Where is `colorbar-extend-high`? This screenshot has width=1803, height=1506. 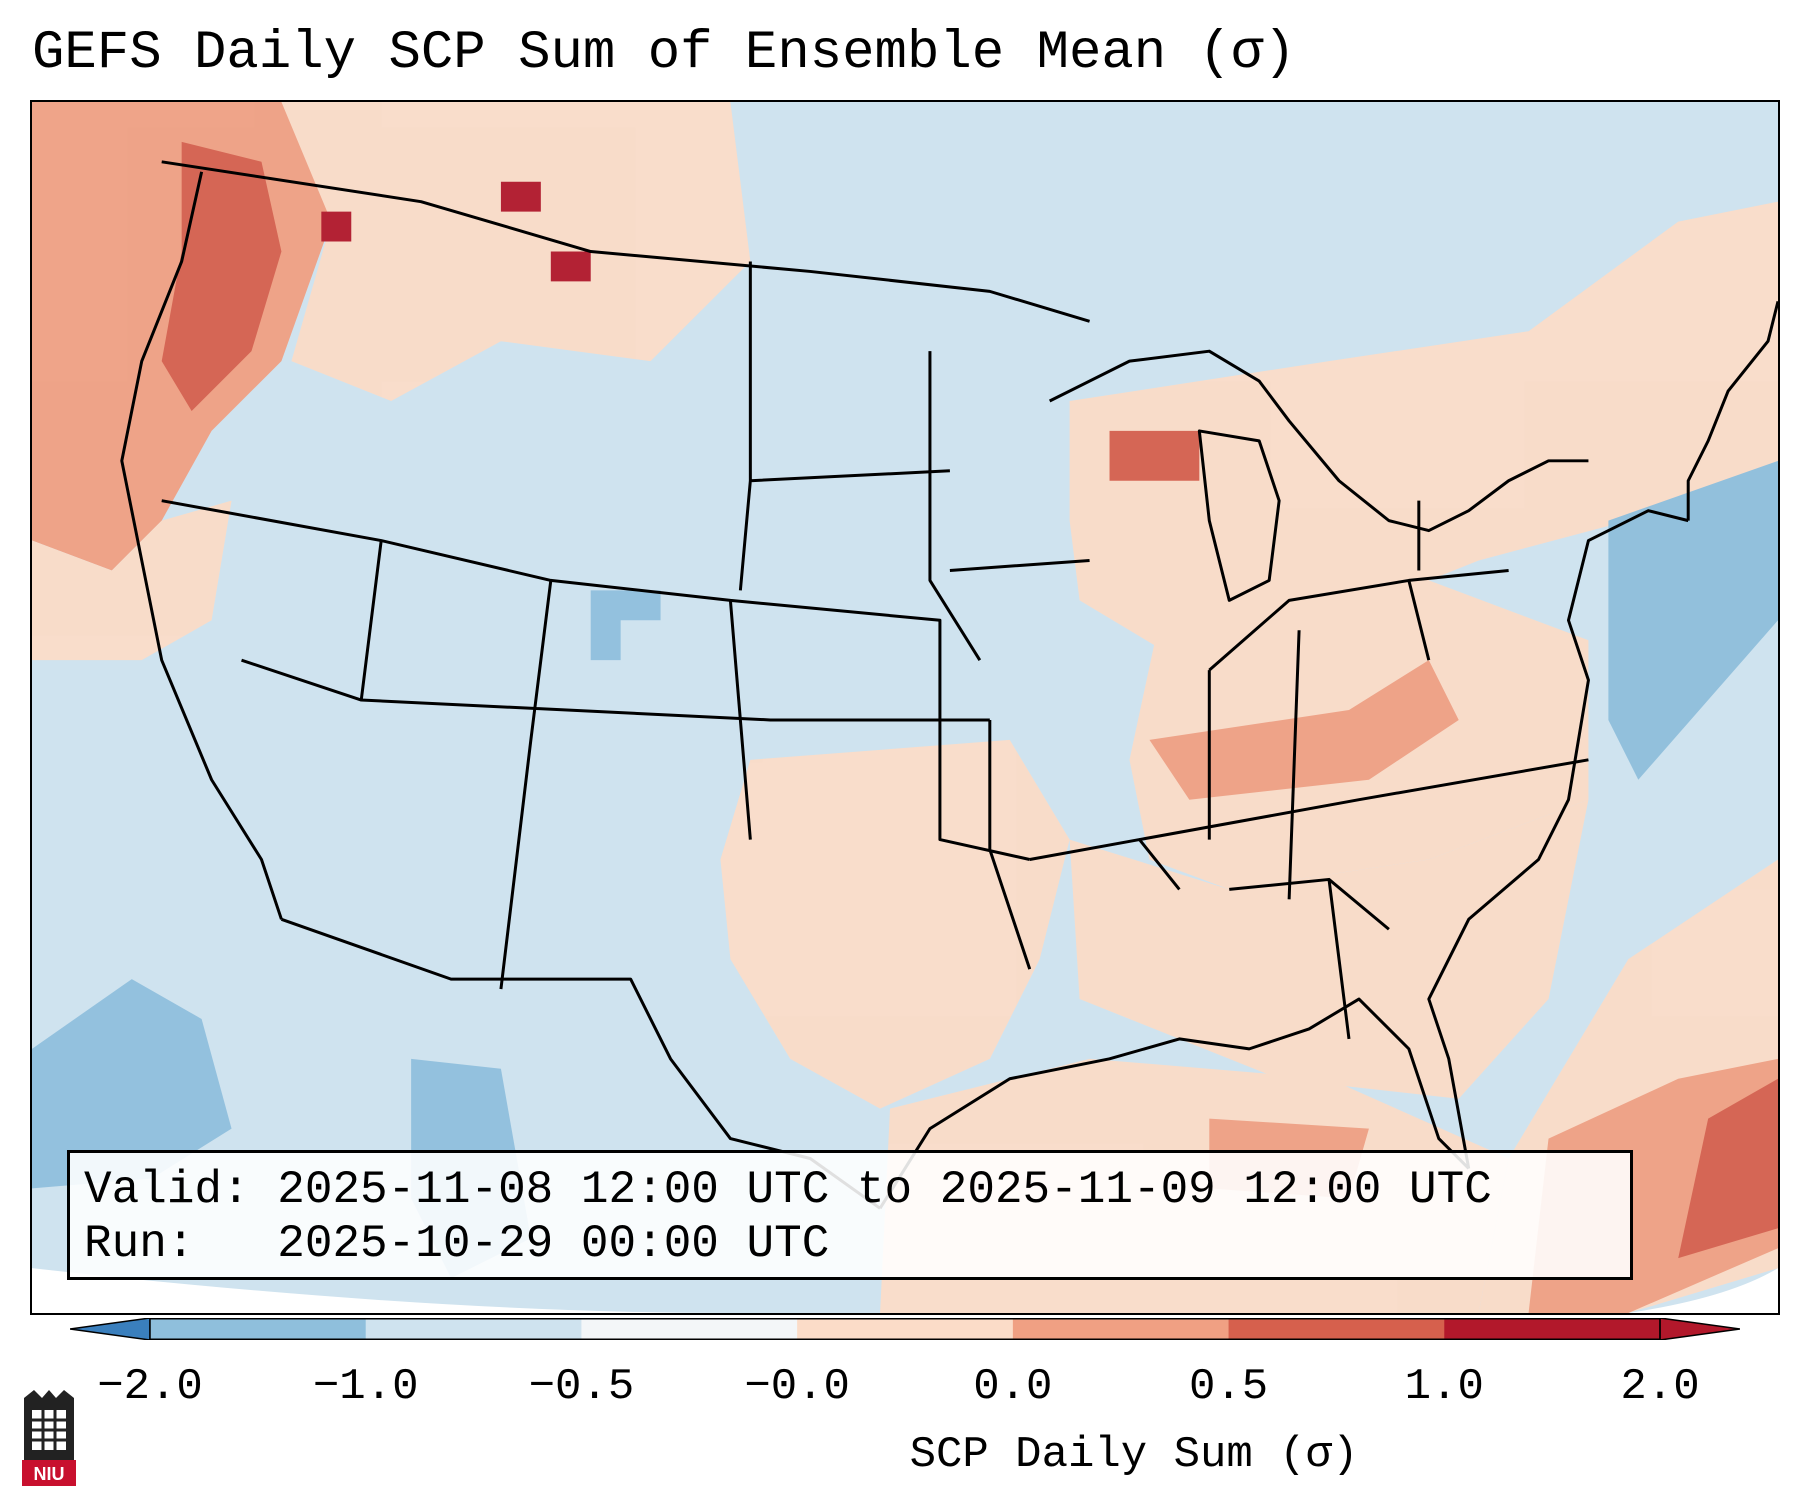
colorbar-extend-high is located at coordinates (1699, 1329).